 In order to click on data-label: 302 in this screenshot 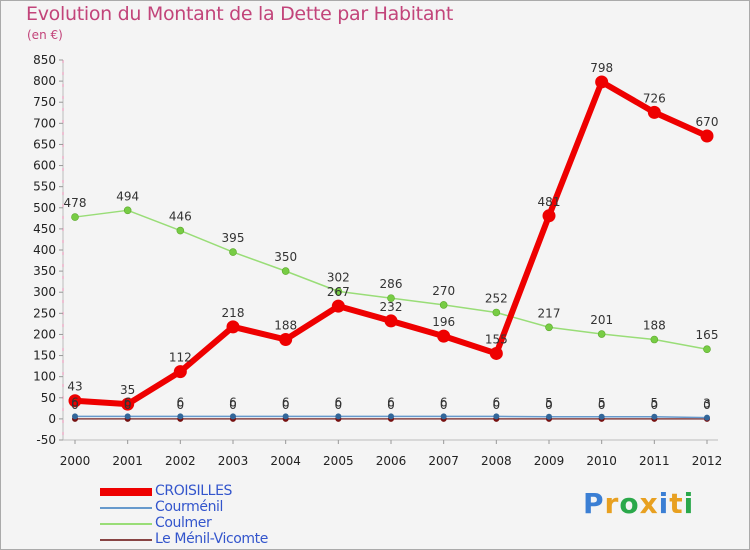, I will do `click(338, 277)`.